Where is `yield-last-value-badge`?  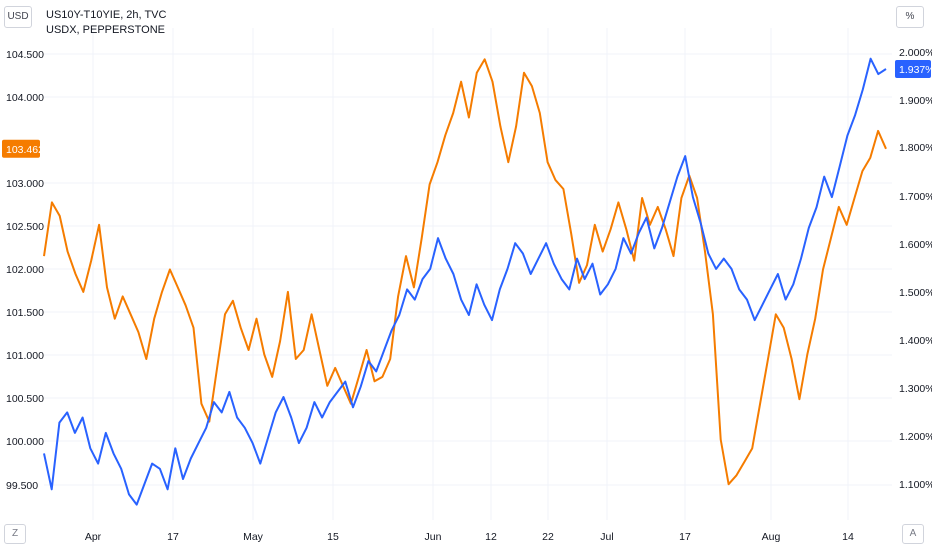
yield-last-value-badge is located at coordinates (913, 69).